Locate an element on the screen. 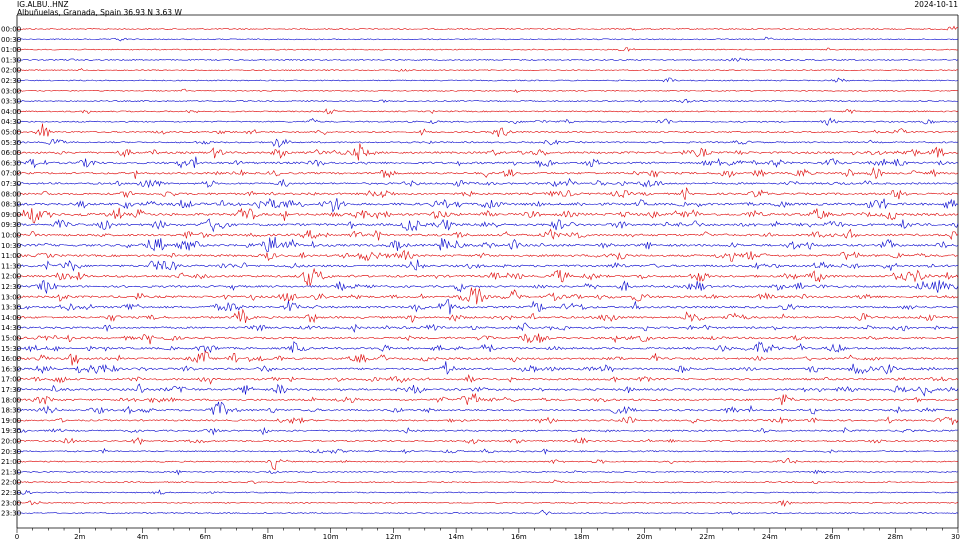 This screenshot has width=960, height=540. row-time-label: 09:00 is located at coordinates (11, 215).